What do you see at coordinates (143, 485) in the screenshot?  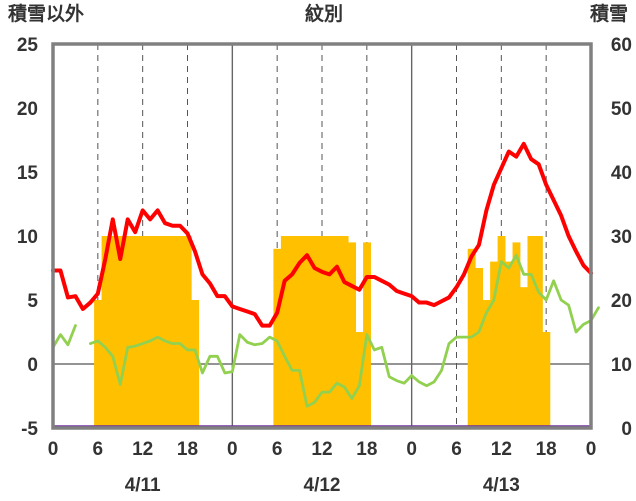 I see `date-label: 4/11` at bounding box center [143, 485].